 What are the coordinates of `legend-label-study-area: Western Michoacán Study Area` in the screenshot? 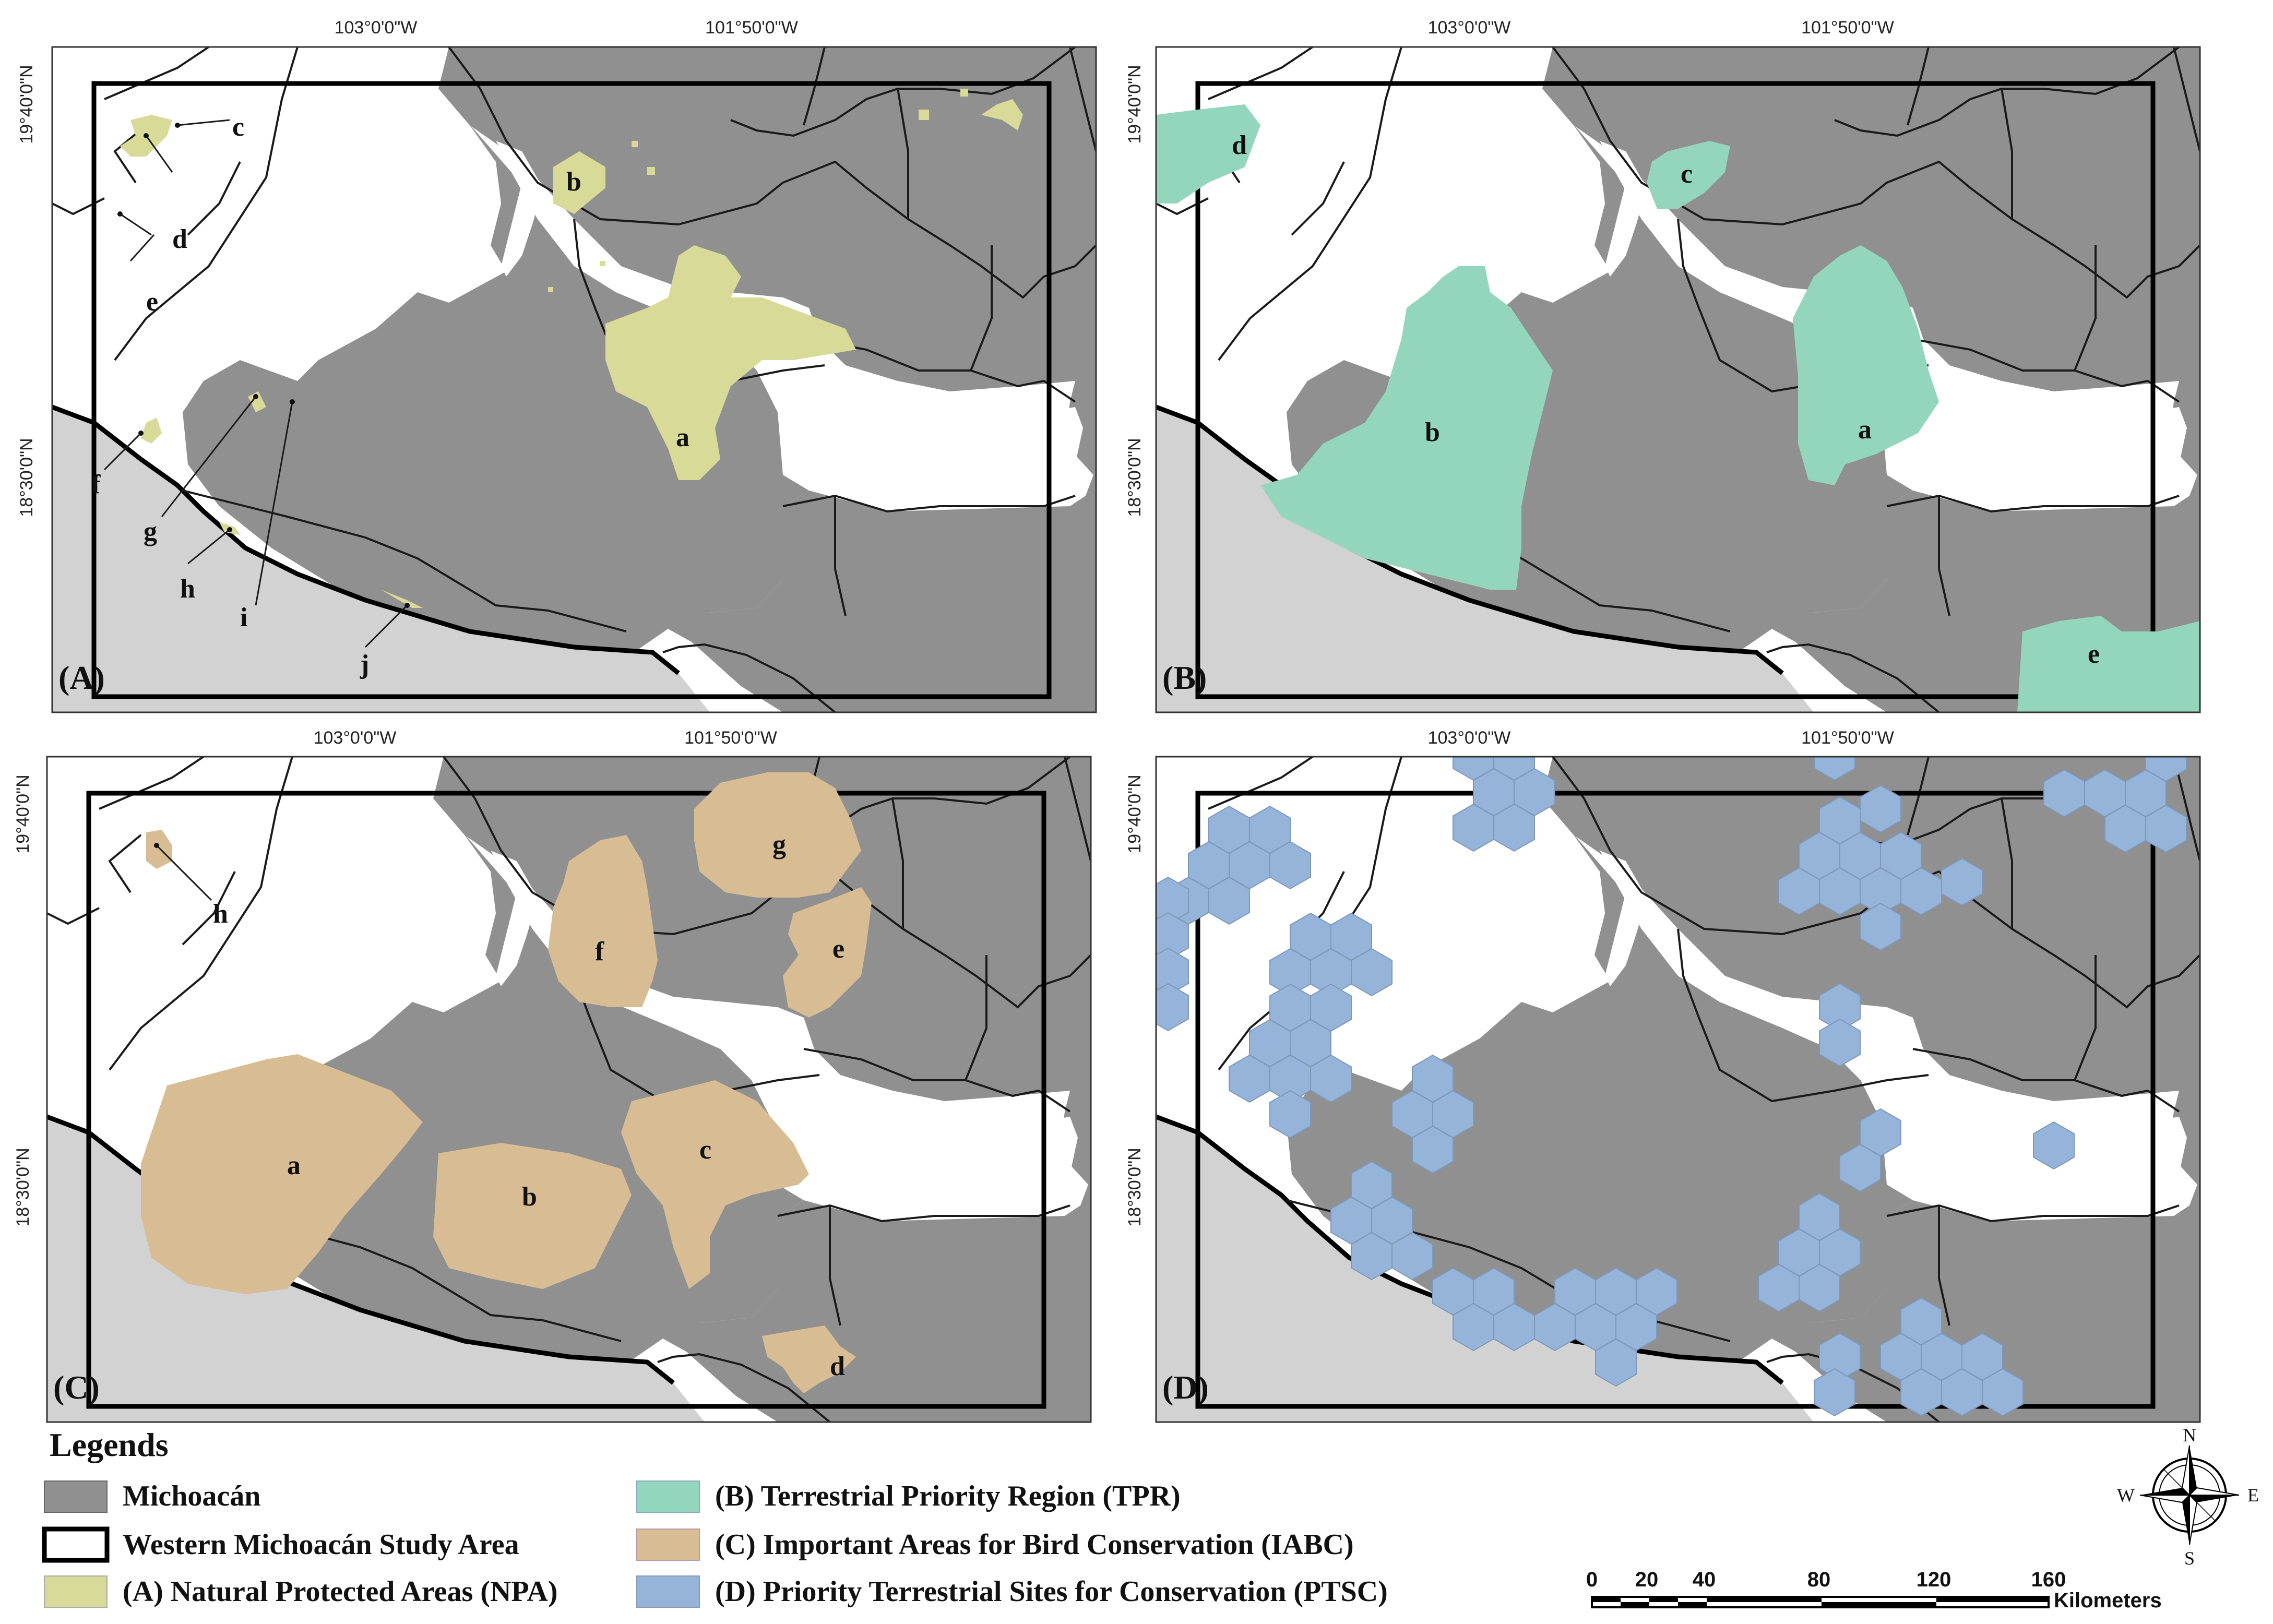 It's located at (321, 1545).